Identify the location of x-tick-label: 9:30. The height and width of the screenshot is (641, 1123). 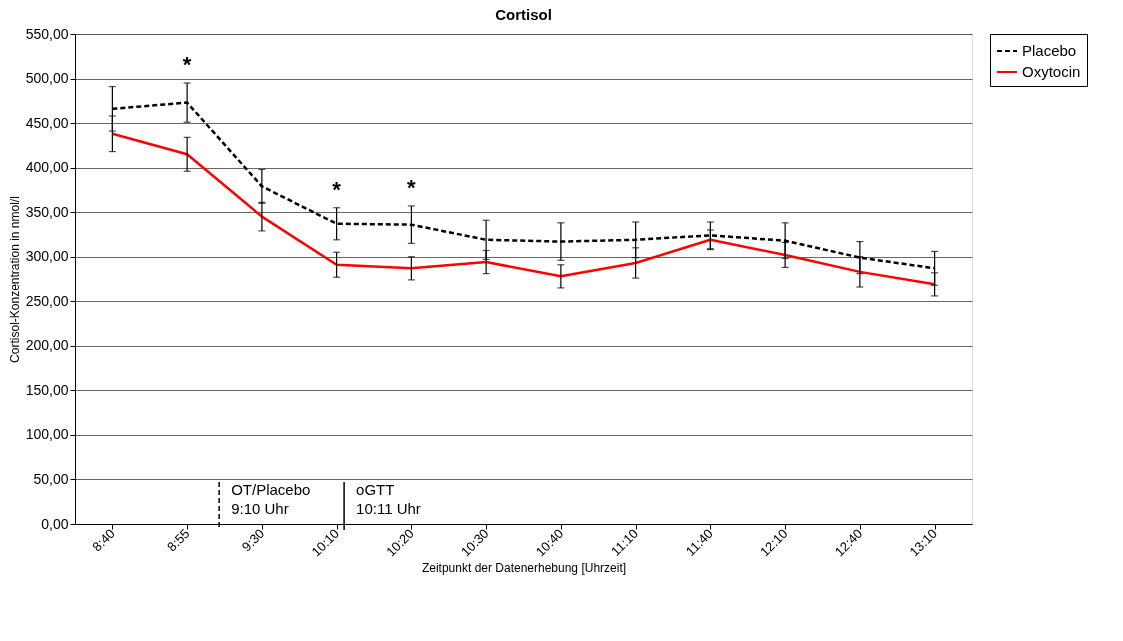
(253, 540).